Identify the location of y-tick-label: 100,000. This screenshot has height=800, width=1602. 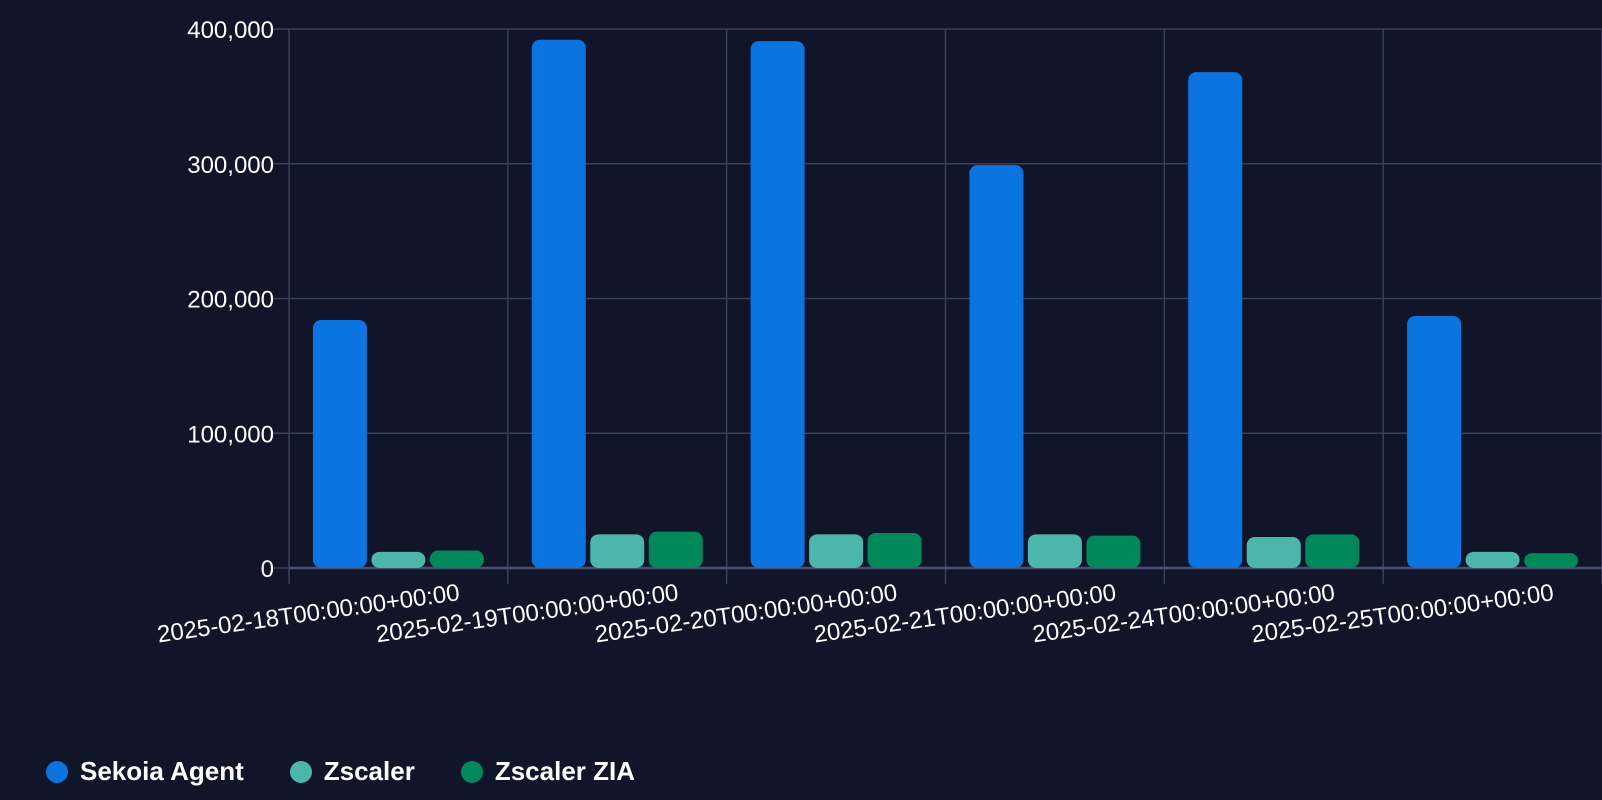
(230, 434).